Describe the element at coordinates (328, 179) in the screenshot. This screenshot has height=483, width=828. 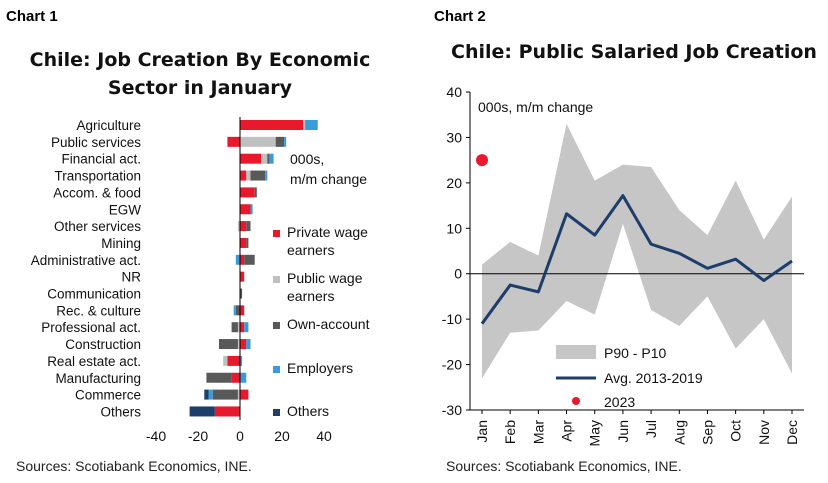
I see `chart1-unit-note: m/m change` at that location.